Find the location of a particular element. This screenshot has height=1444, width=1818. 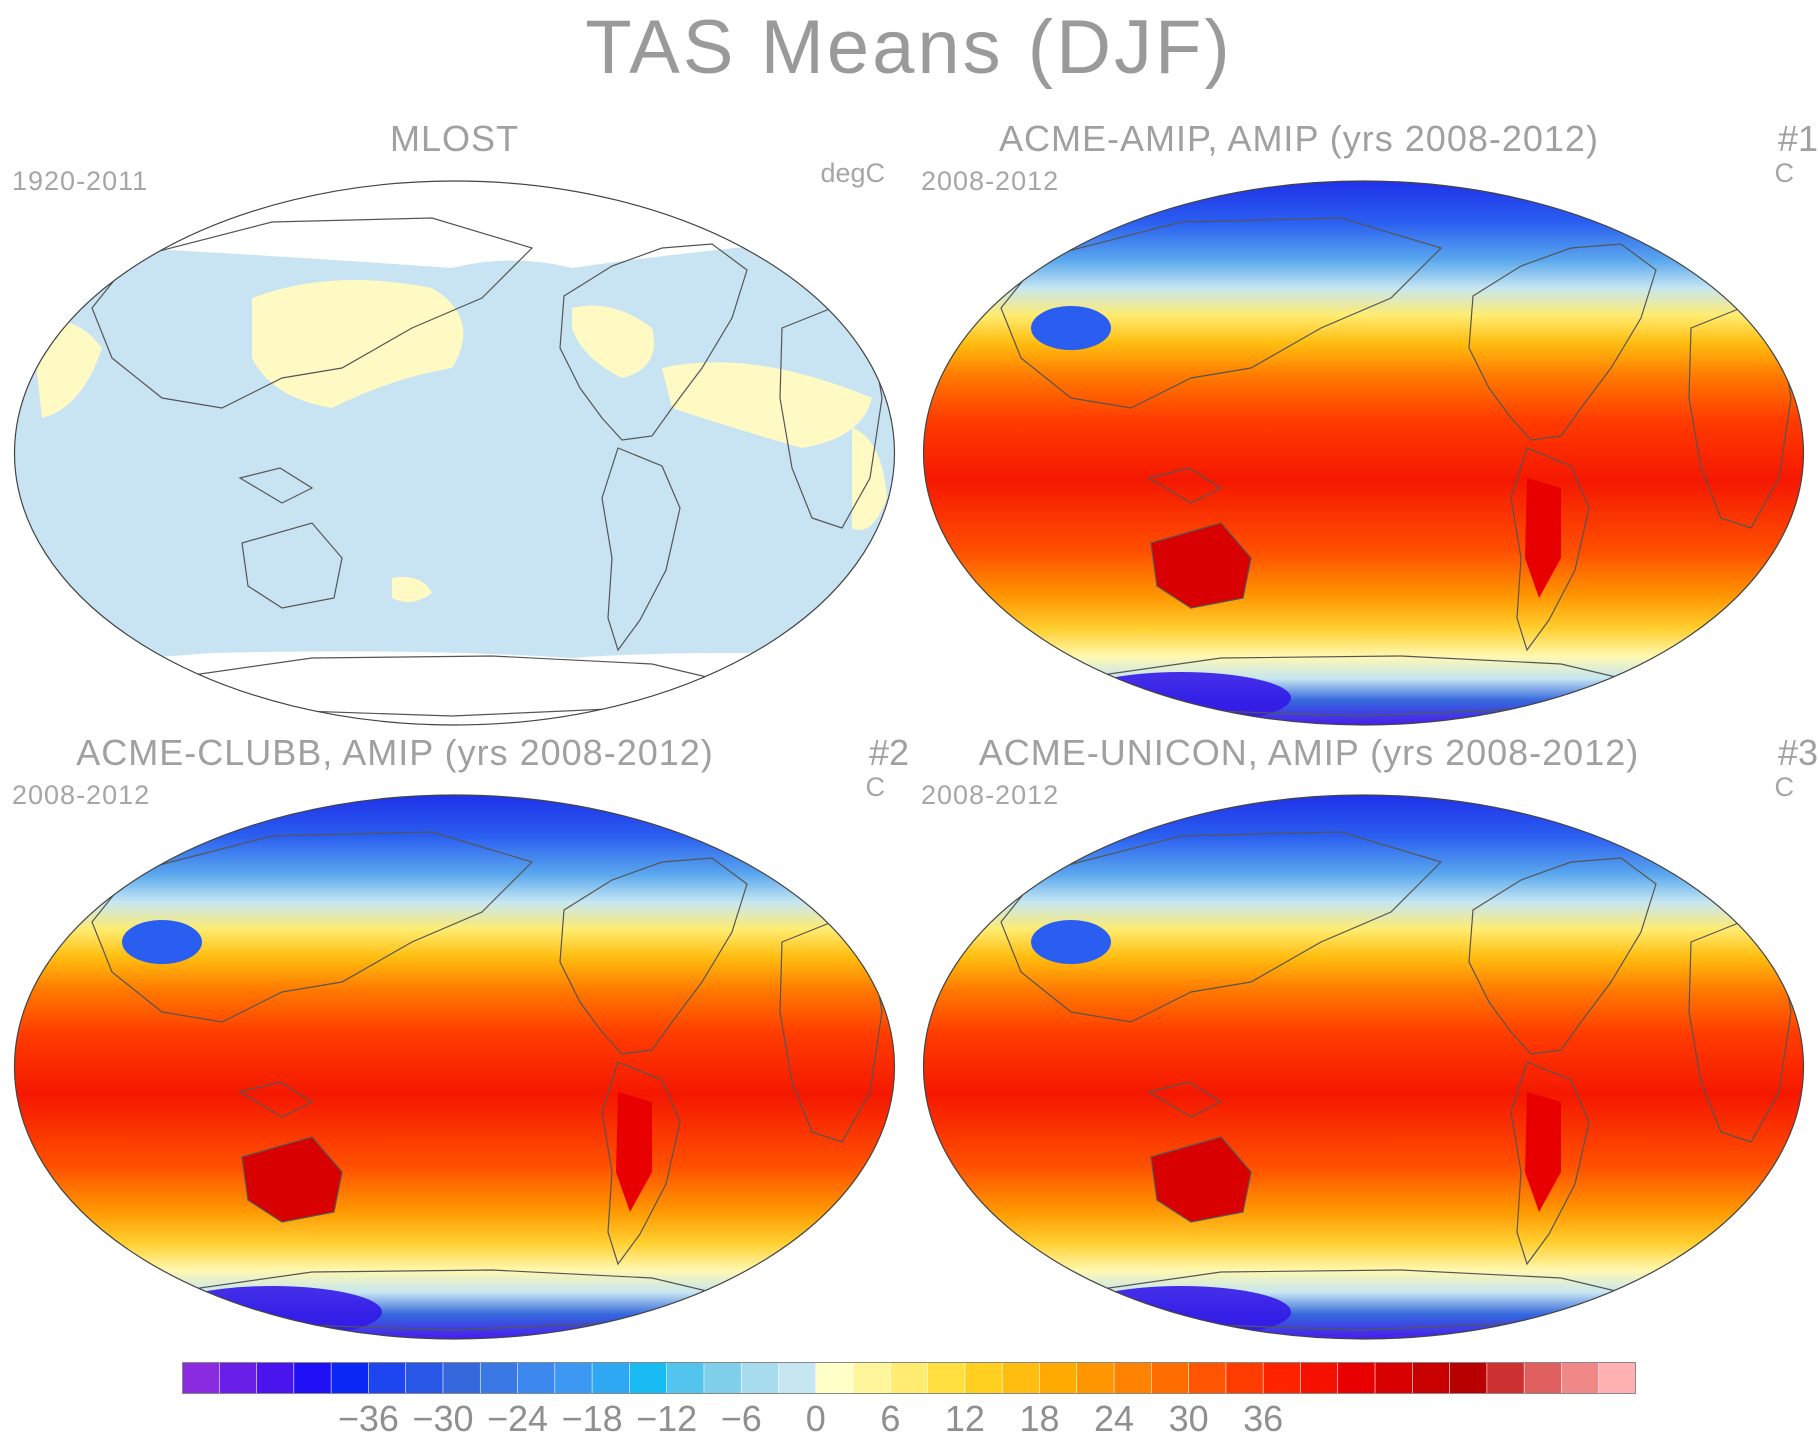

colorbar-tick-label: −18 is located at coordinates (592, 1418).